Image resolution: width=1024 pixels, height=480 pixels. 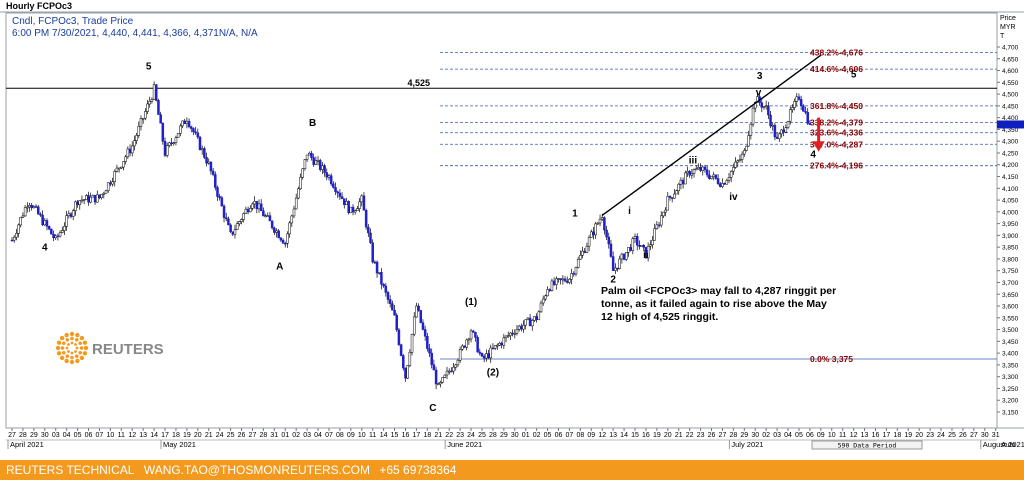 I want to click on x-tick-label: 17, so click(x=165, y=435).